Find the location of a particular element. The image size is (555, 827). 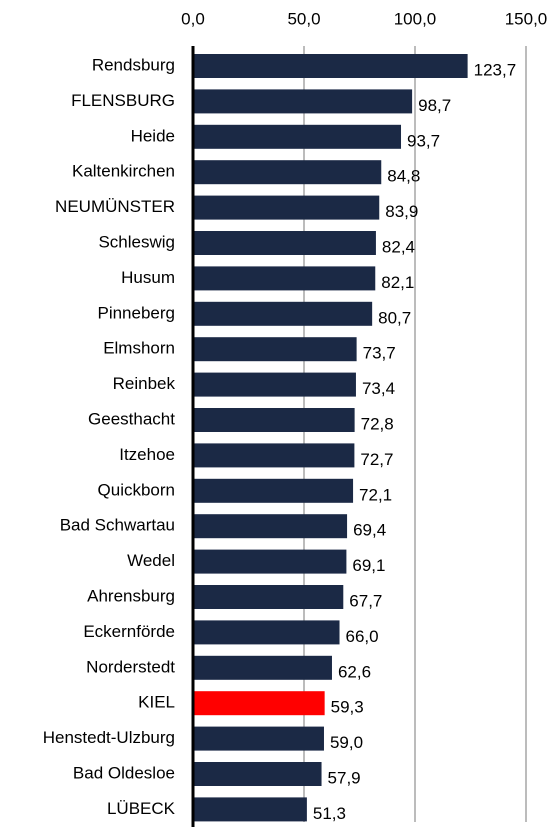

y-tick-label: Norderstedt is located at coordinates (130, 666).